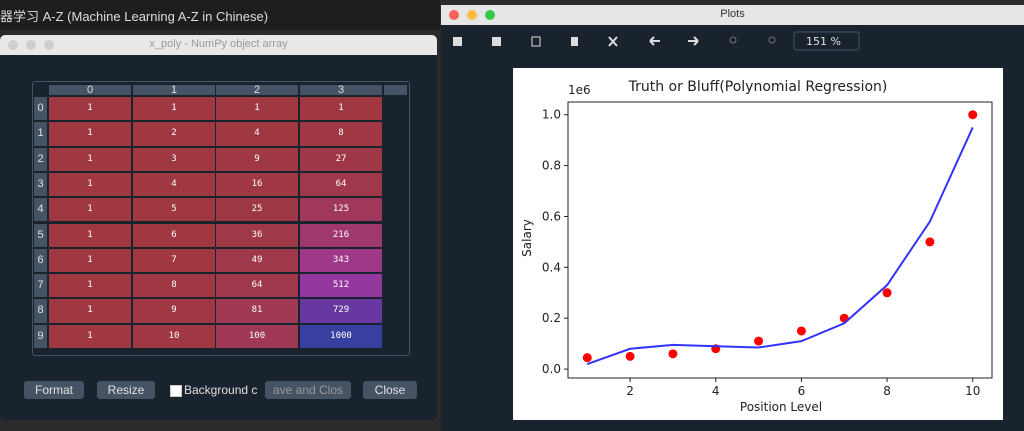 This screenshot has height=431, width=1024. I want to click on array-cell: 2, so click(174, 134).